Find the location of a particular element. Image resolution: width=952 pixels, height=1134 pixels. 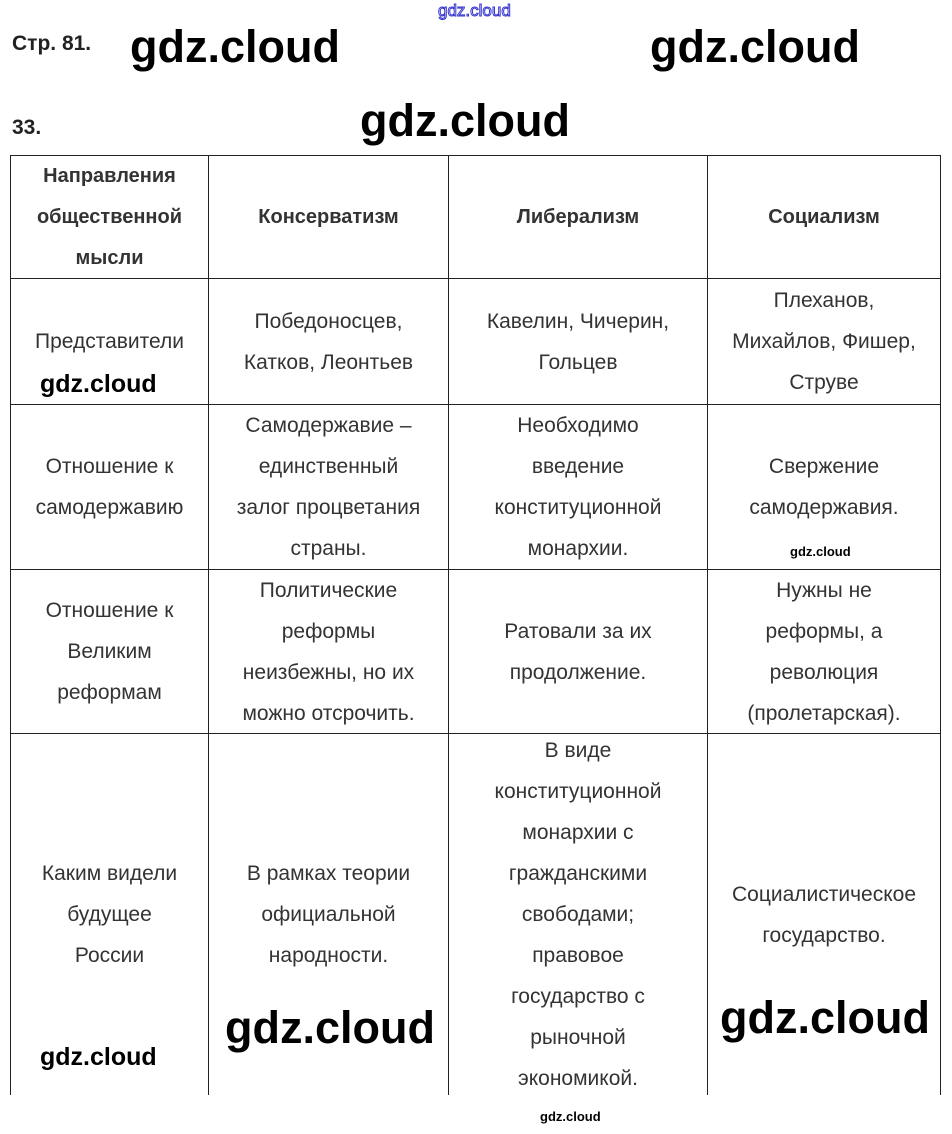

table-cell: Каким видели будущее России is located at coordinates (109, 914).